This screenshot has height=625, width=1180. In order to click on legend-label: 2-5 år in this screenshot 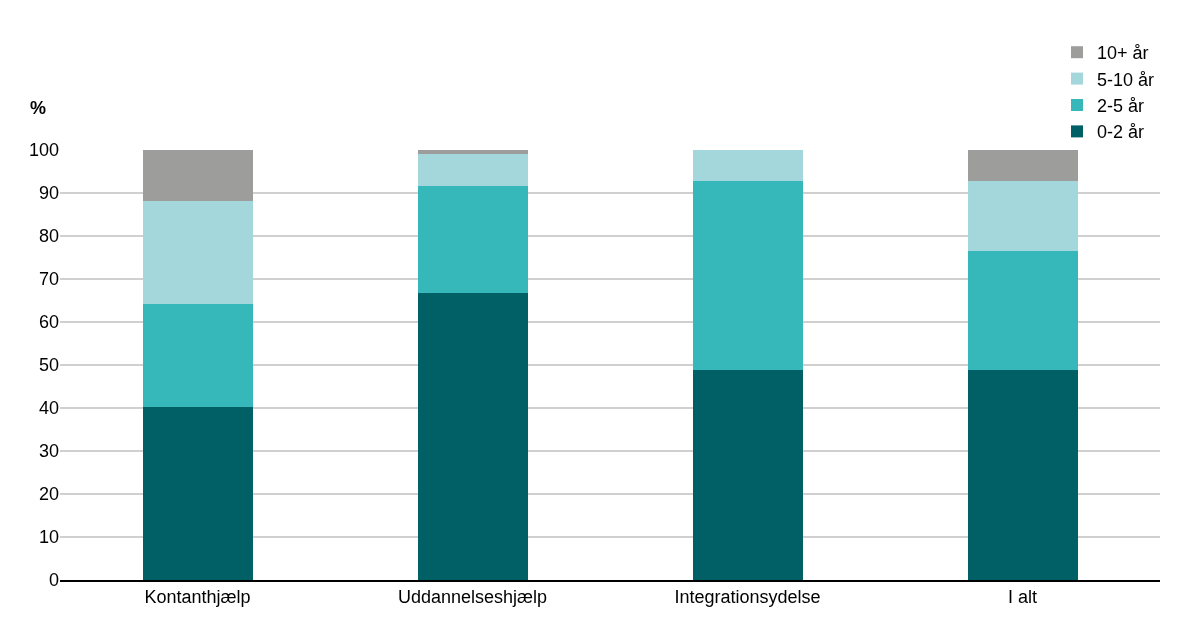, I will do `click(1121, 106)`.